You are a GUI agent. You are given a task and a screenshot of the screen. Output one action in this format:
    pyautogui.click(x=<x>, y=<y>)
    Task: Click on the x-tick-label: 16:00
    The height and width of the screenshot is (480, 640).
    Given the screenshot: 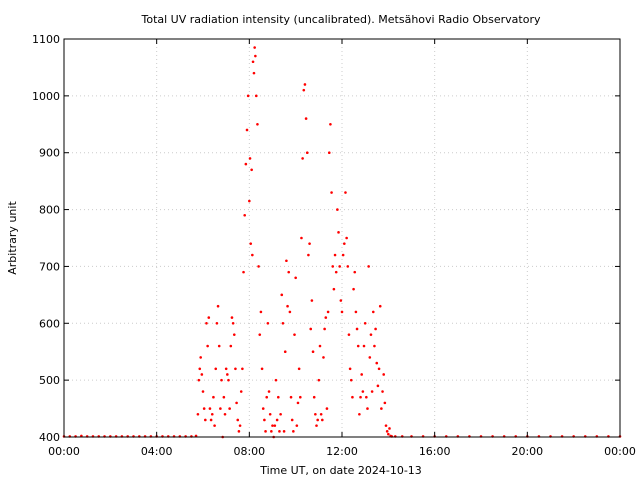 What is the action you would take?
    pyautogui.click(x=435, y=451)
    